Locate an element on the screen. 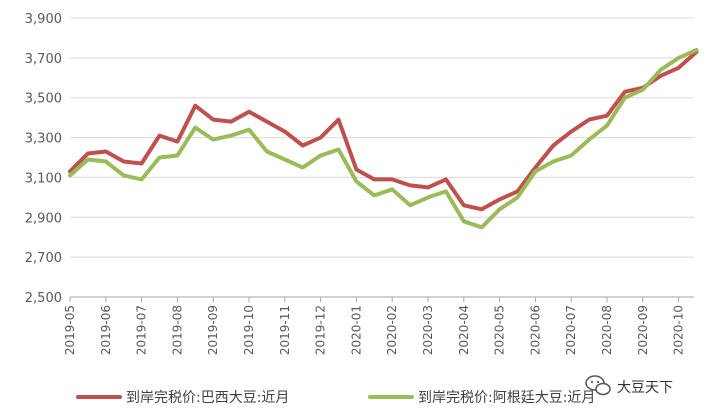 The image size is (709, 417). x-tick-label: 2019-06 is located at coordinates (106, 330).